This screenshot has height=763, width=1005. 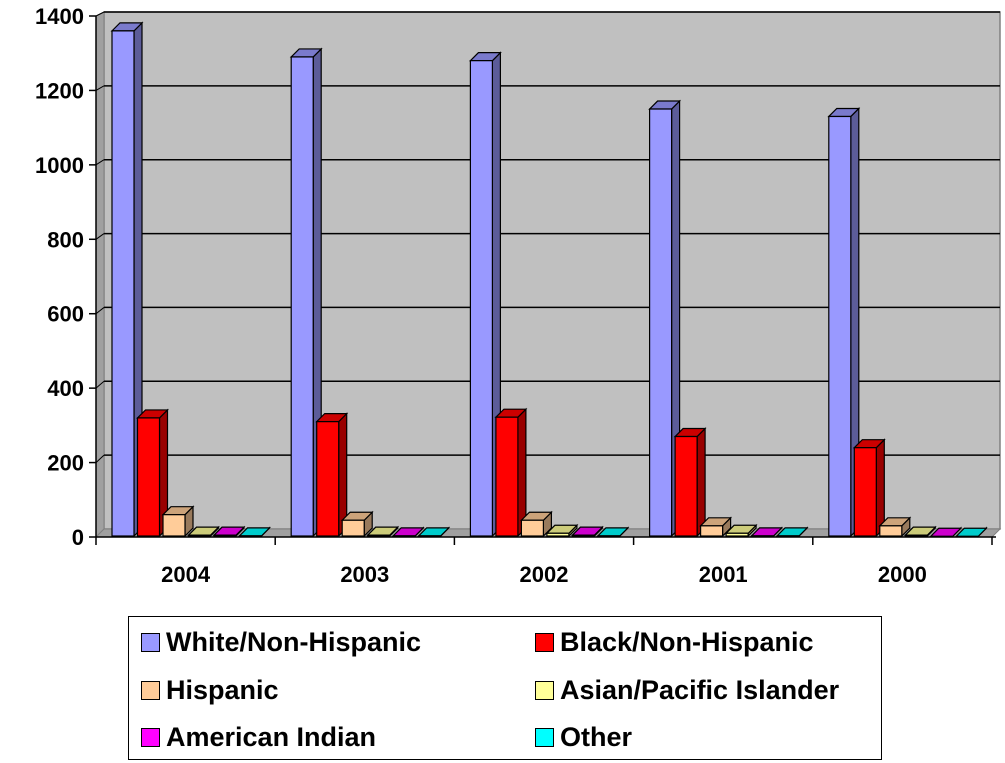 What do you see at coordinates (357, 524) in the screenshot?
I see `bar-hispanic-2003` at bounding box center [357, 524].